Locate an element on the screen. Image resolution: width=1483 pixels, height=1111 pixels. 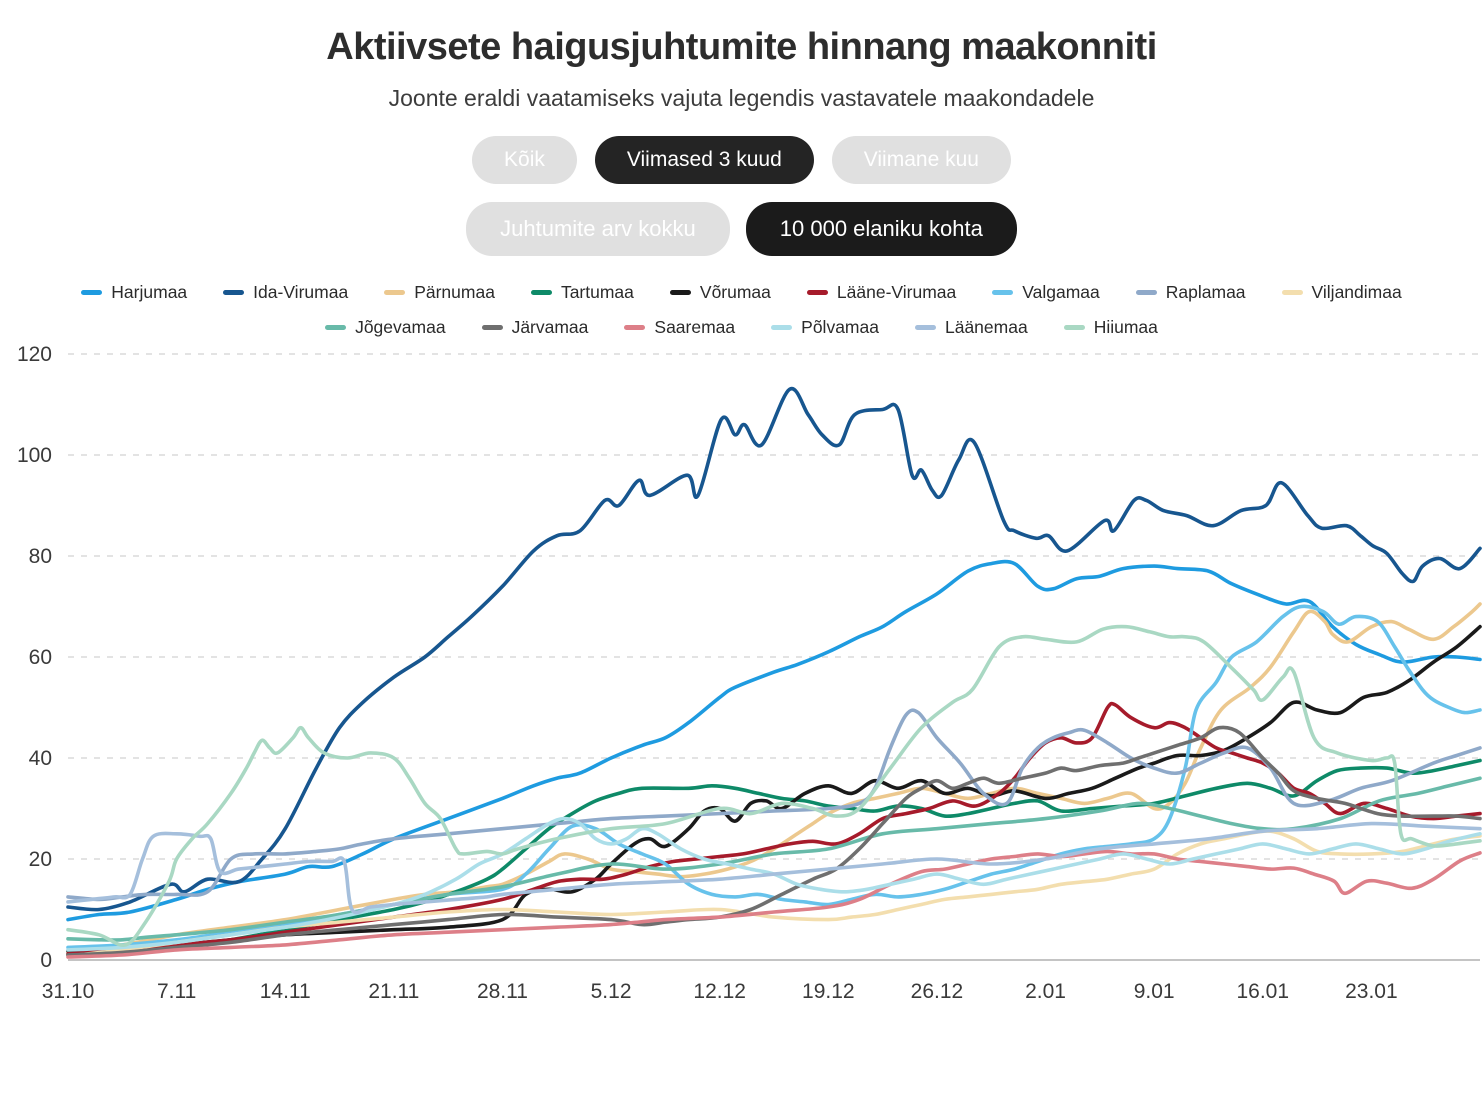
legend-label: Pärnumaa is located at coordinates (454, 292).